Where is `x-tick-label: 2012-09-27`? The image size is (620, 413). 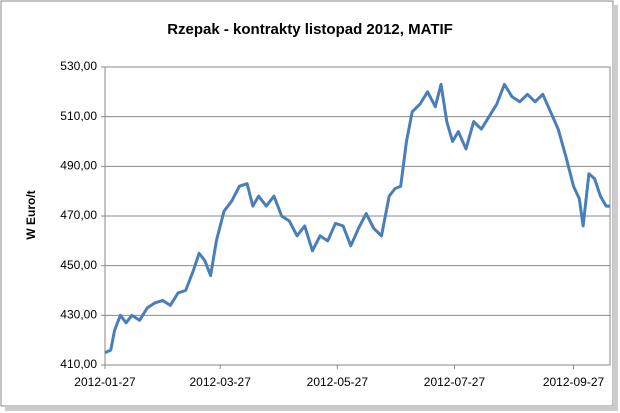
x-tick-label: 2012-09-27 is located at coordinates (574, 382).